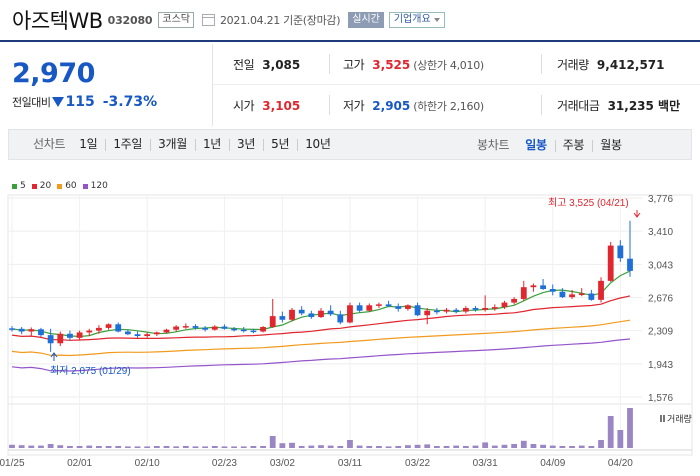  I want to click on line-chart-label: 선차트, so click(49, 144).